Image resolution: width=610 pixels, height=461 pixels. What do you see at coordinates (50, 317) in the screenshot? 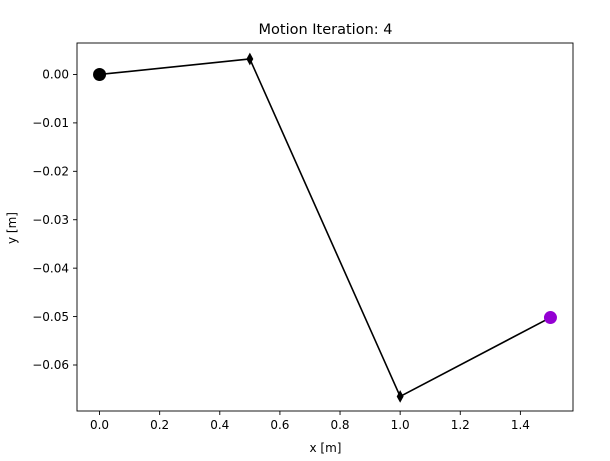
I see `y-tick-label: −0.05` at bounding box center [50, 317].